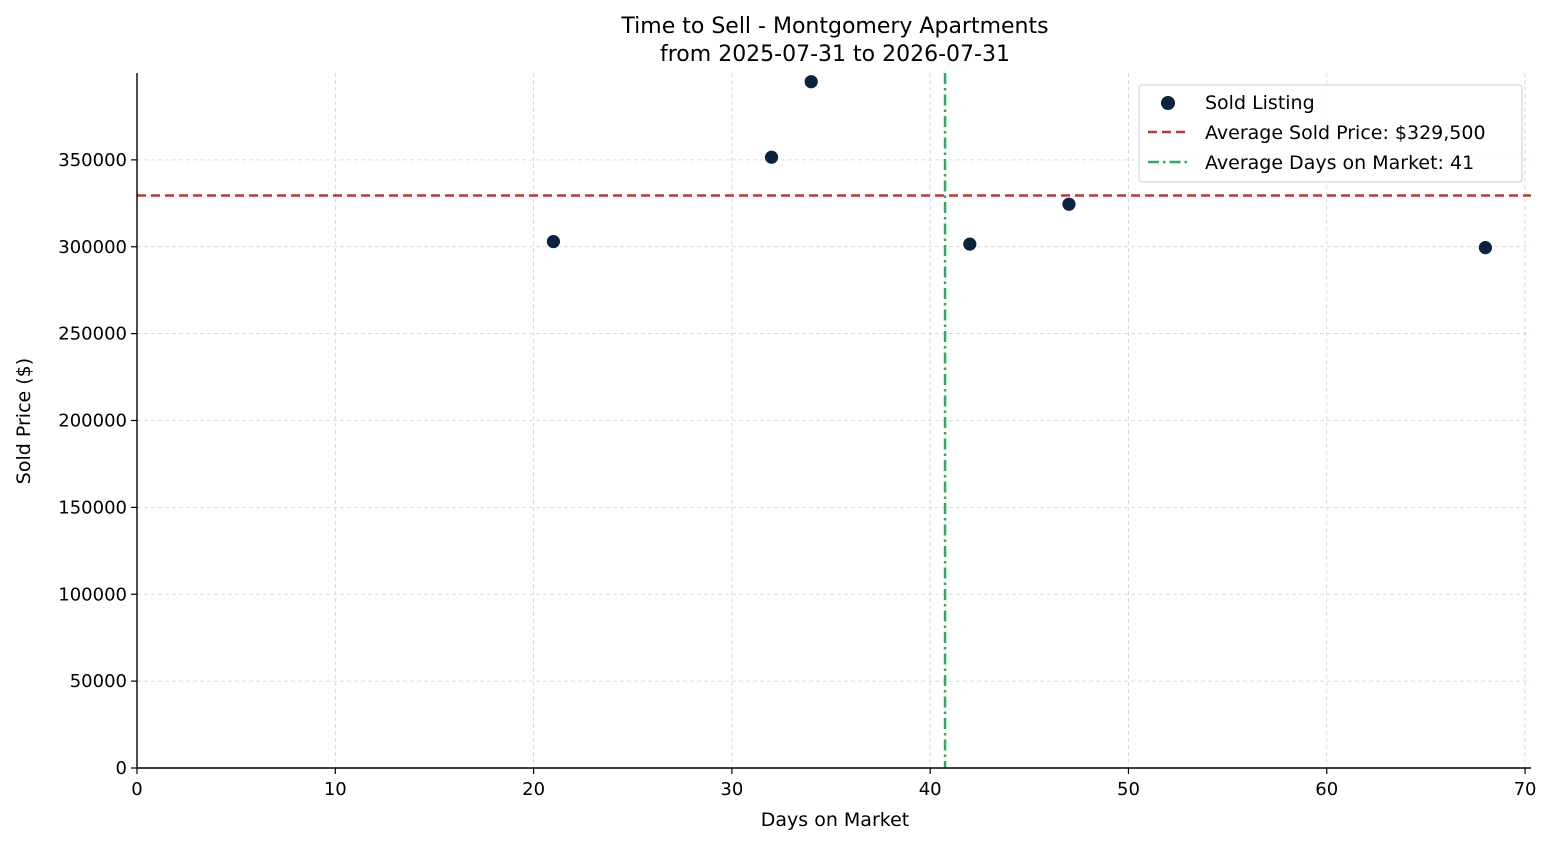 This screenshot has width=1553, height=845. I want to click on x-axis-label: Days on Market, so click(835, 820).